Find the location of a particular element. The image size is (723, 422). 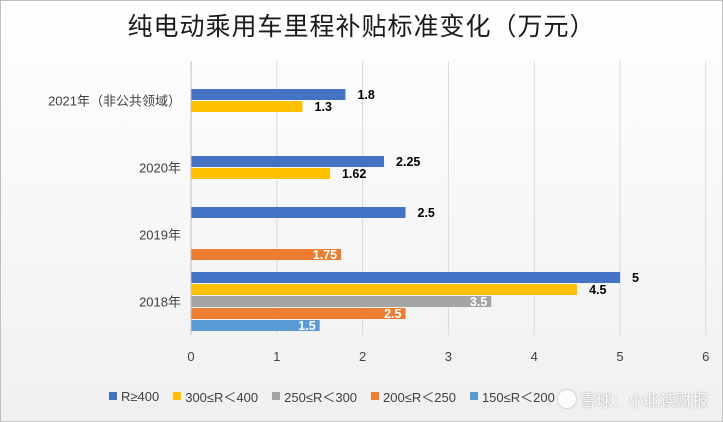

category-label: 2021年（非公共领域） is located at coordinates (114, 101).